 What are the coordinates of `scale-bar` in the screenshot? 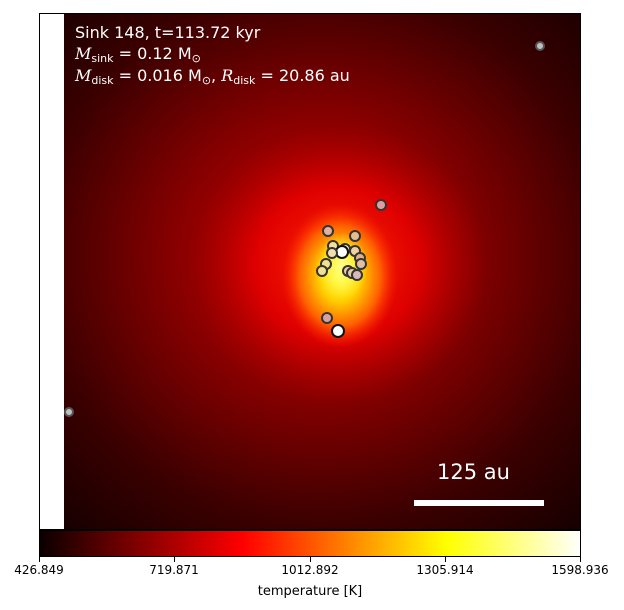 It's located at (479, 503).